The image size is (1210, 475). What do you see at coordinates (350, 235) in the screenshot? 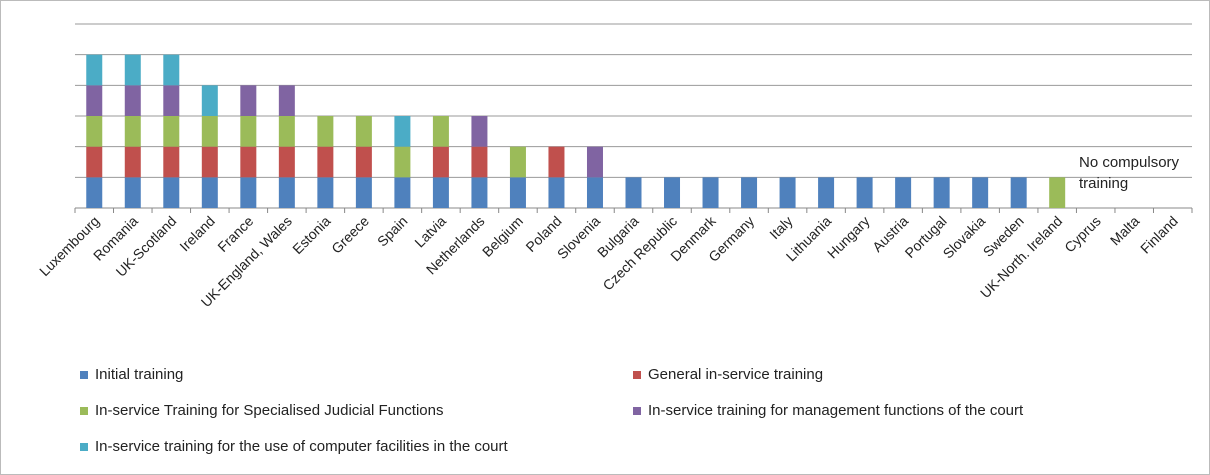
I see `x-tick-label: Greece` at bounding box center [350, 235].